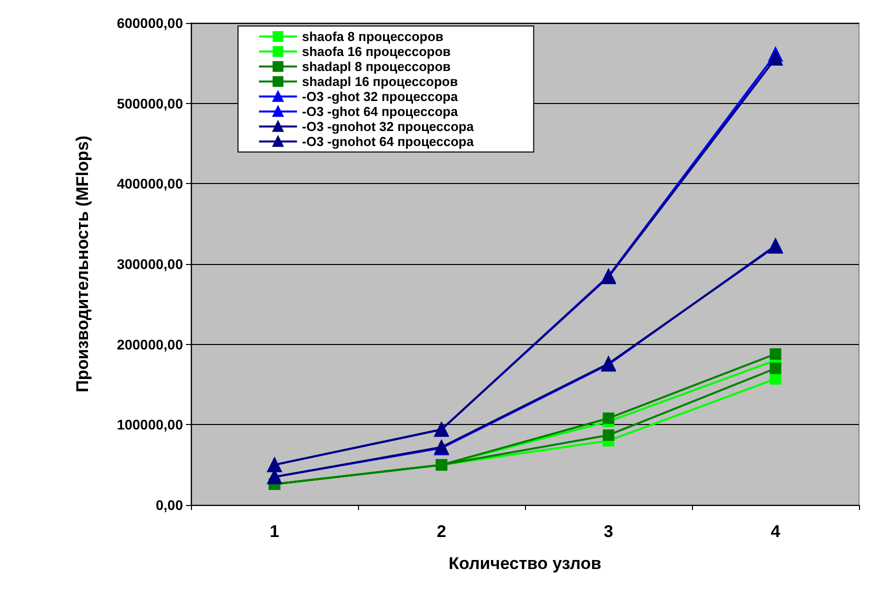  Describe the element at coordinates (150, 103) in the screenshot. I see `y-tick-label: 500000,00` at that location.